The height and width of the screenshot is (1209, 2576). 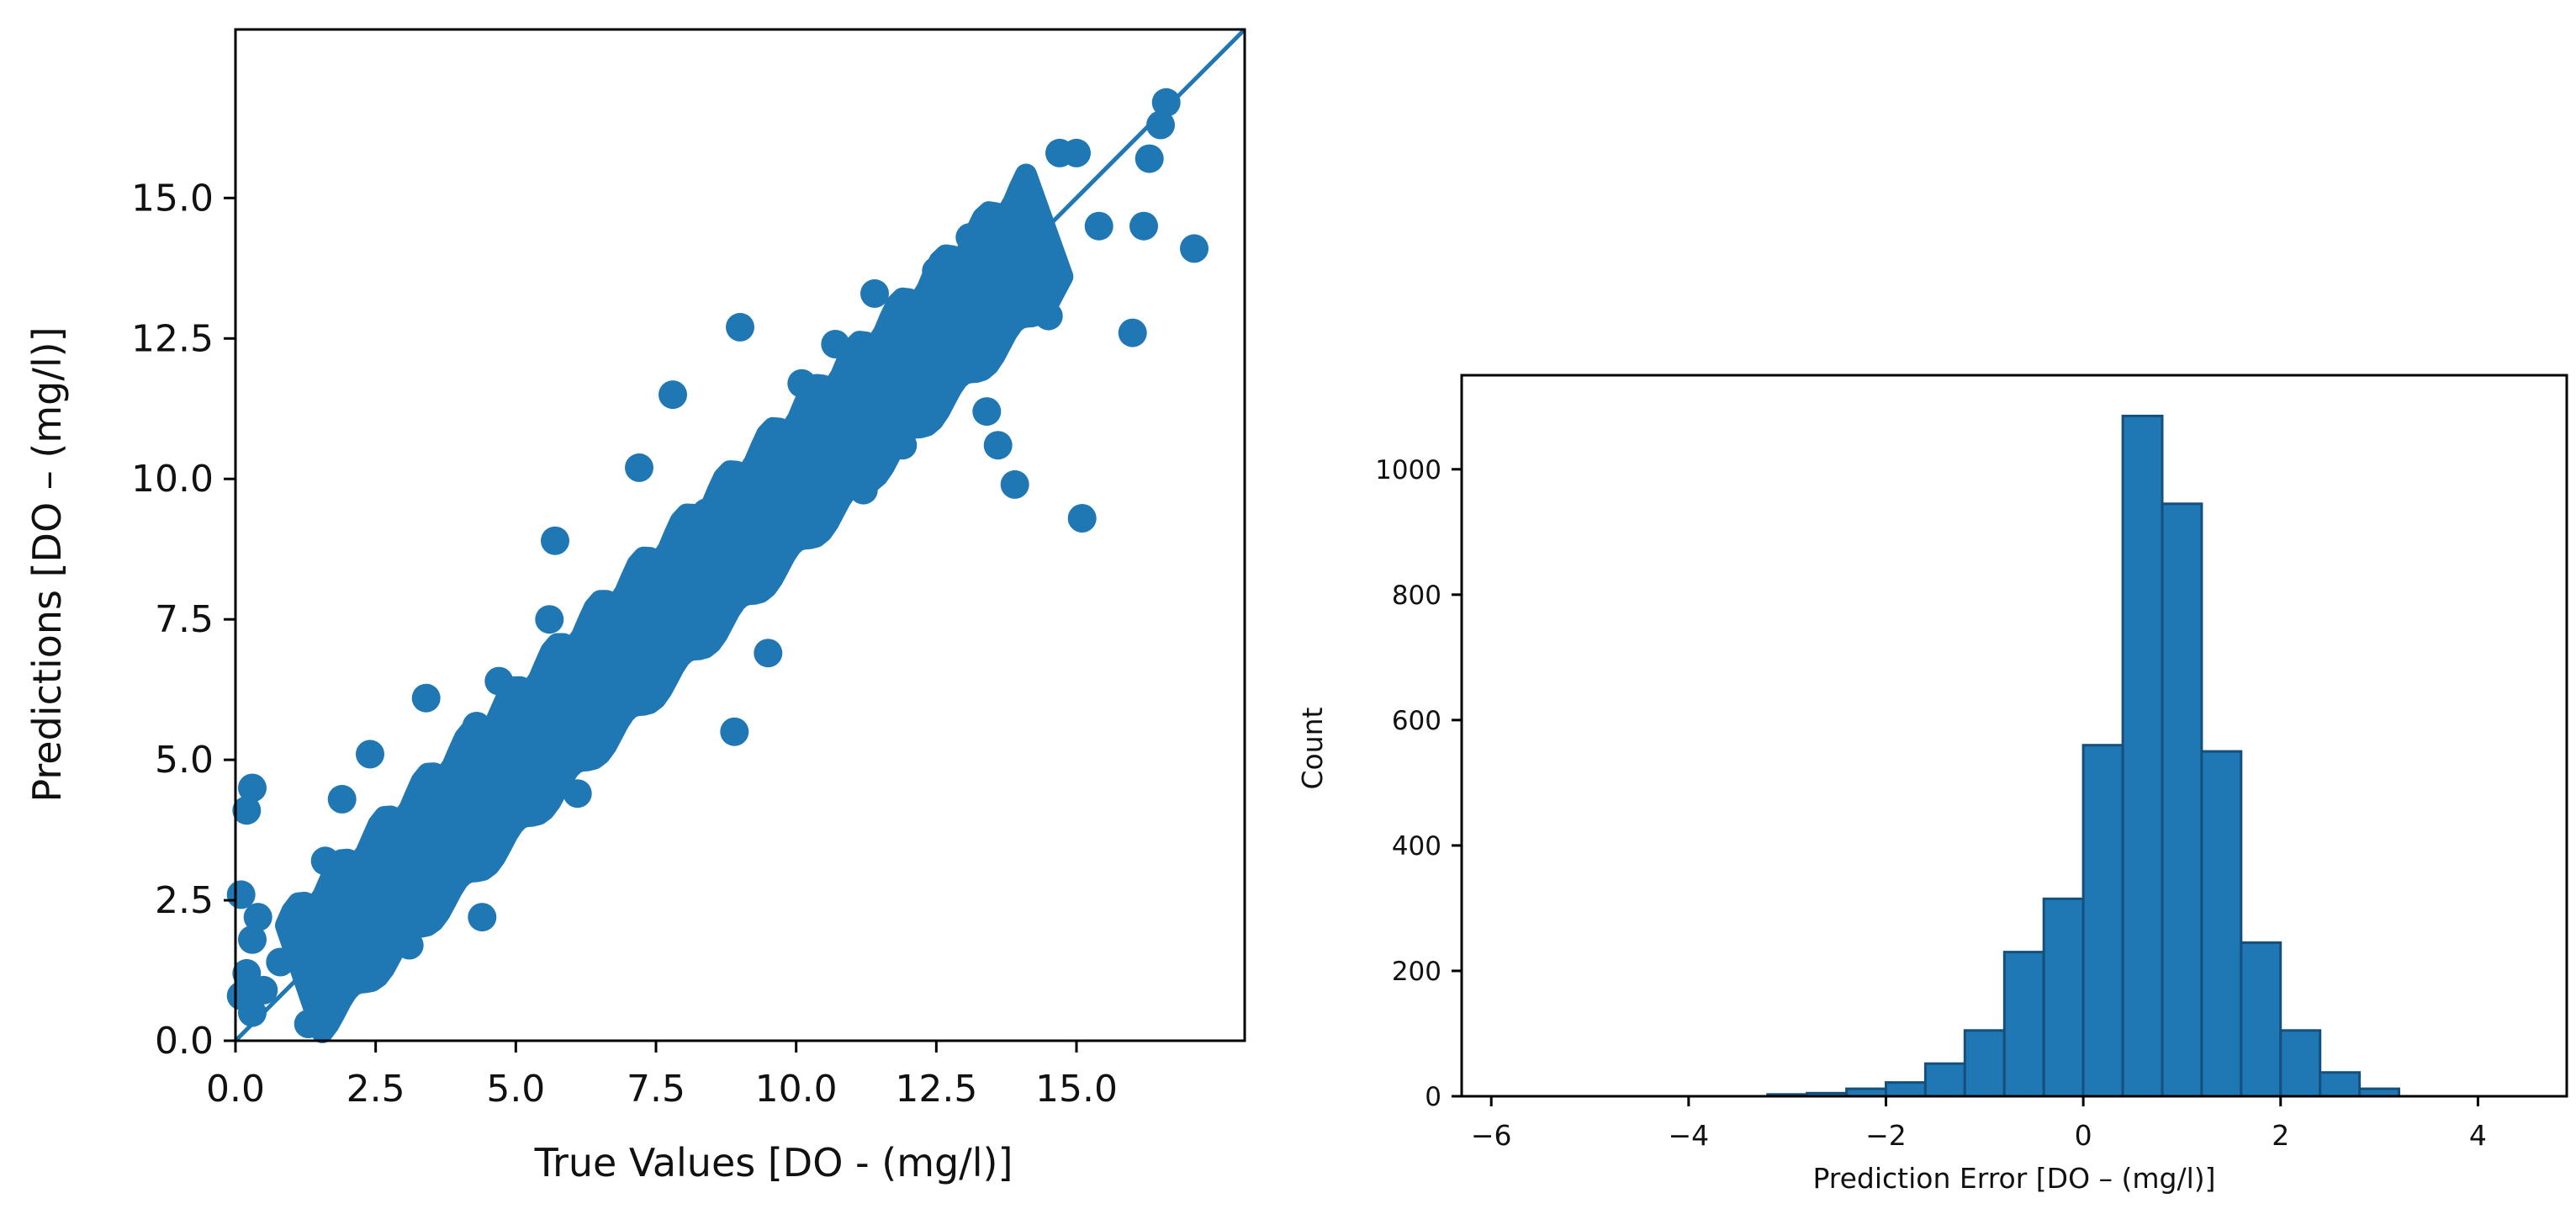 I want to click on scatter-y-tick-label: 10.0, so click(x=172, y=480).